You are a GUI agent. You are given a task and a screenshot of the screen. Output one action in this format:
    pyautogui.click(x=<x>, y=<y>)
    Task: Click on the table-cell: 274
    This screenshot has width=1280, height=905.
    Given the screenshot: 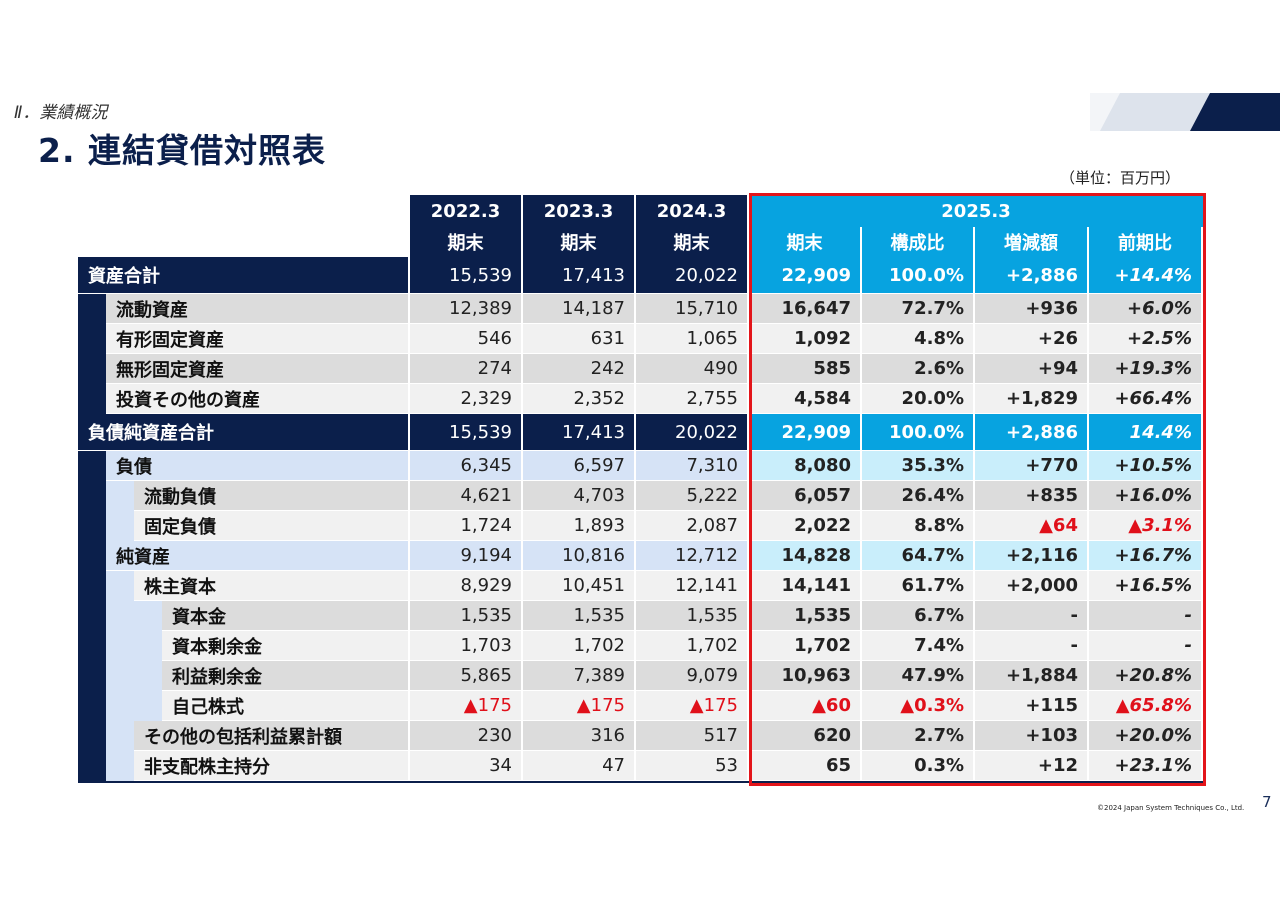 What is the action you would take?
    pyautogui.click(x=465, y=368)
    